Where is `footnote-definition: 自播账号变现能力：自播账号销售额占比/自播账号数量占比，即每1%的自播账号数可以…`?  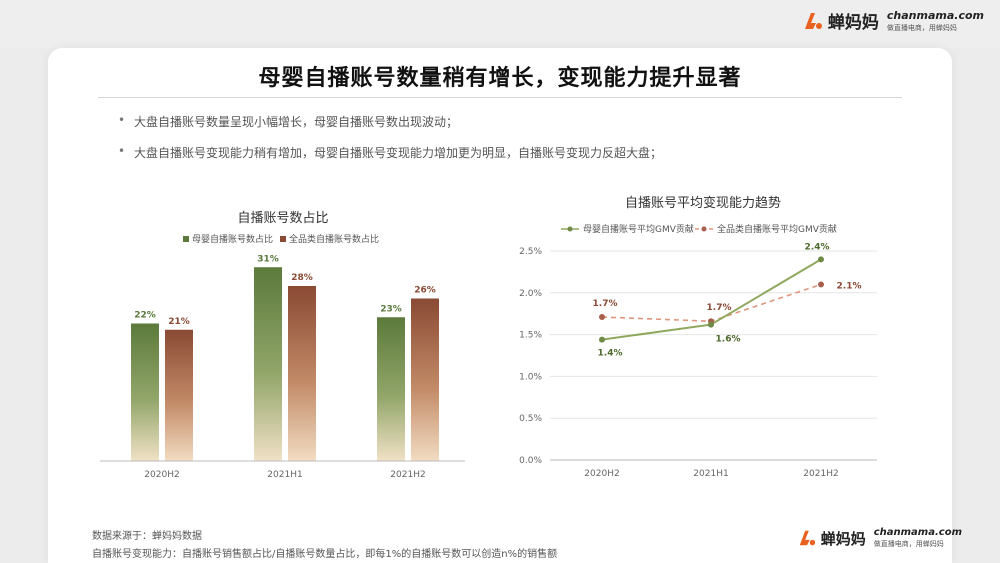
footnote-definition: 自播账号变现能力：自播账号销售额占比/自播账号数量占比，即每1%的自播账号数可以… is located at coordinates (325, 554).